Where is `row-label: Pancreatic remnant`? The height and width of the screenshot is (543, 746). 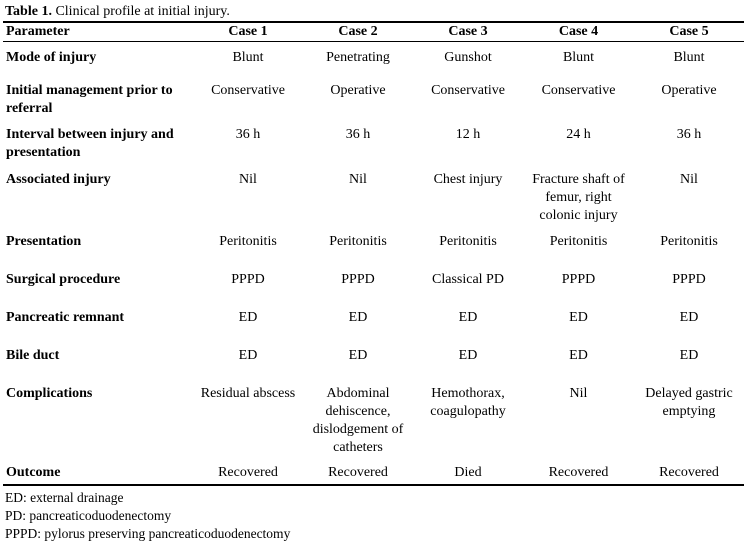
row-label: Pancreatic remnant is located at coordinates (65, 317).